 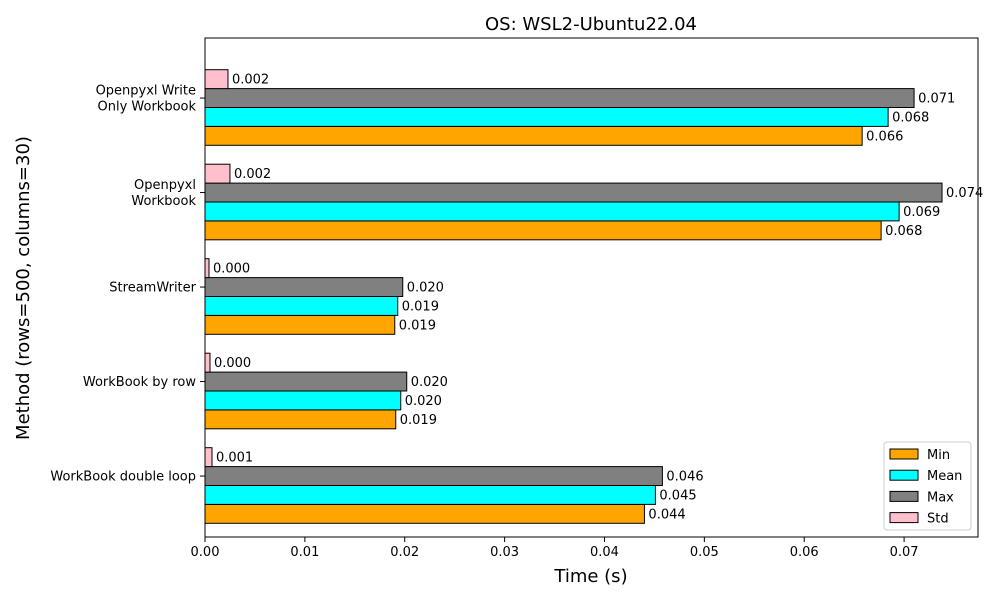 I want to click on data-label-mean-4: 0.068, so click(x=910, y=117).